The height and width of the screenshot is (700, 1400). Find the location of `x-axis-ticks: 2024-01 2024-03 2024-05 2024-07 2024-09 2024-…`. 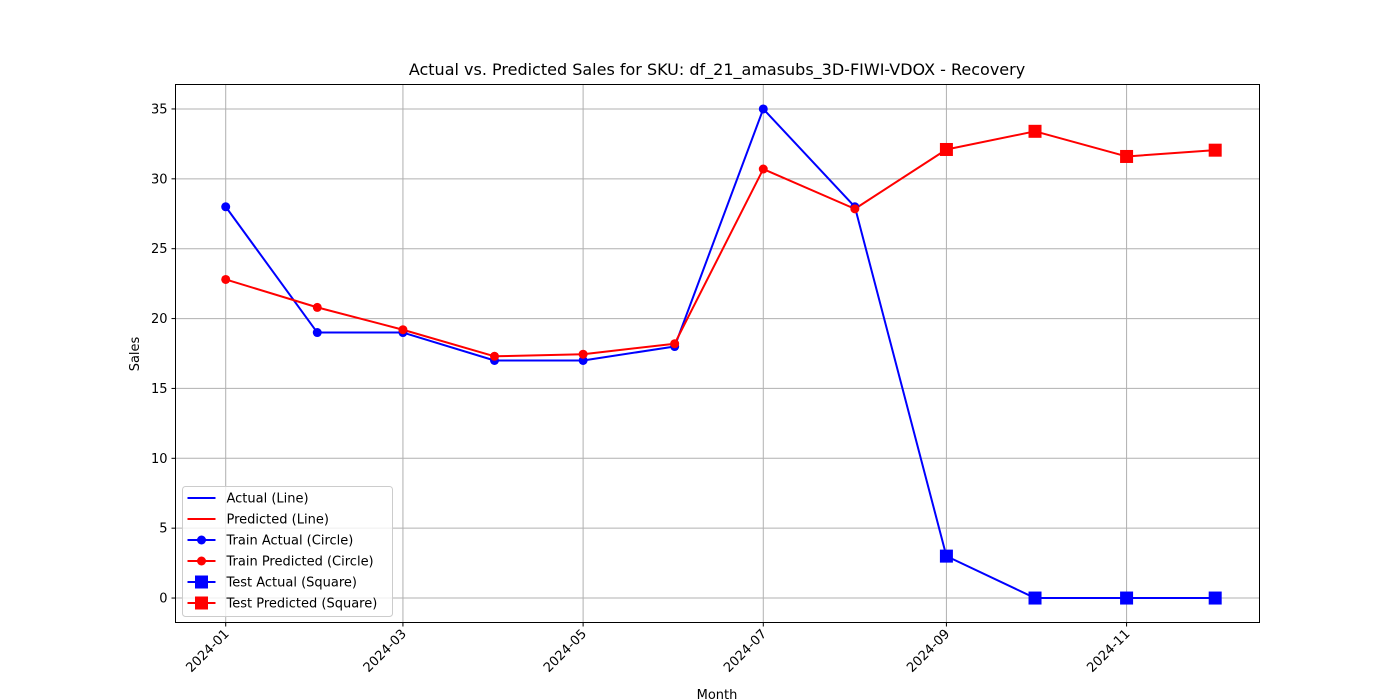

x-axis-ticks: 2024-01 2024-03 2024-05 2024-07 2024-09 2024-… is located at coordinates (658, 649).